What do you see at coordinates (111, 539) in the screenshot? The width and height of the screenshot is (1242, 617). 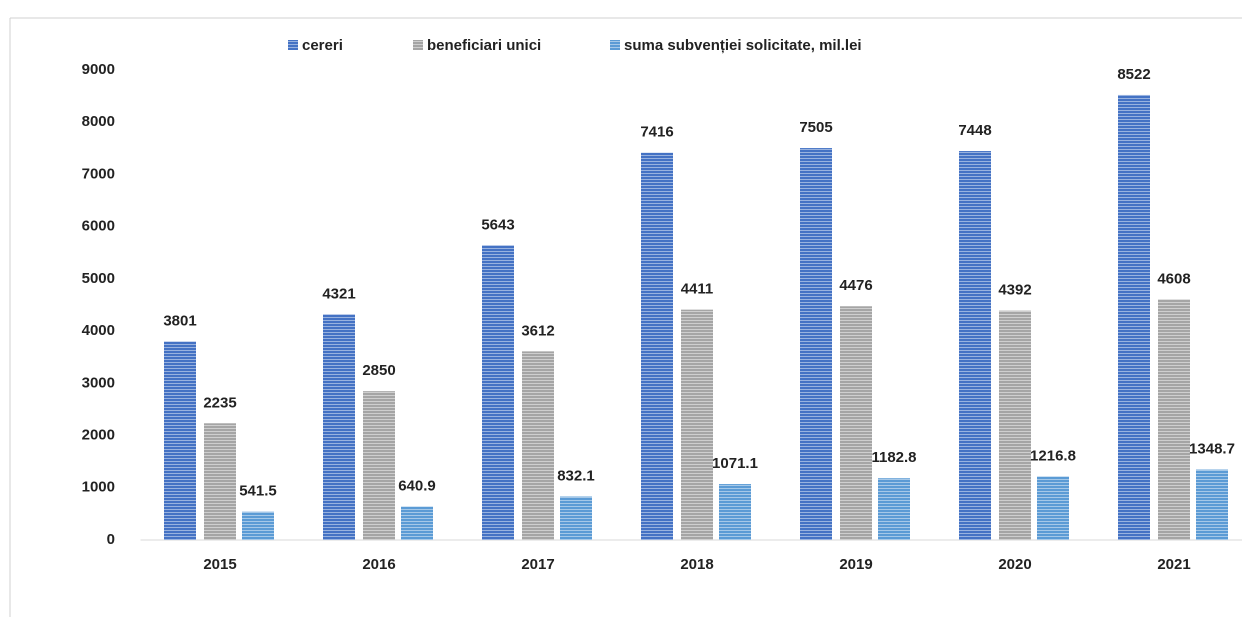 I see `y-tick-label: 0` at bounding box center [111, 539].